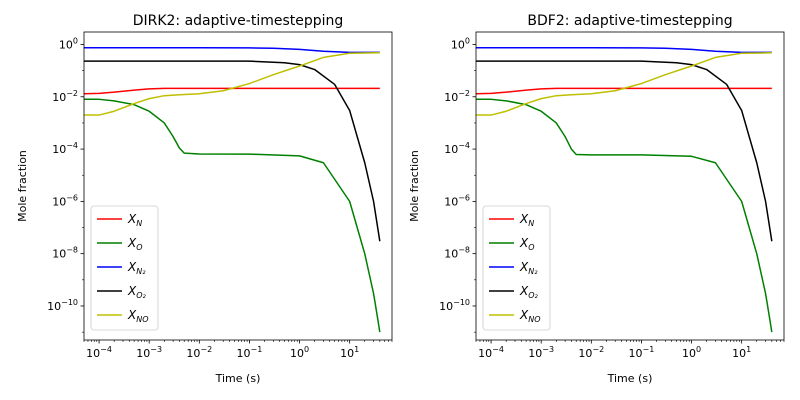  Describe the element at coordinates (629, 21) in the screenshot. I see `chart-title: BDF2: adaptive-timestepping` at that location.